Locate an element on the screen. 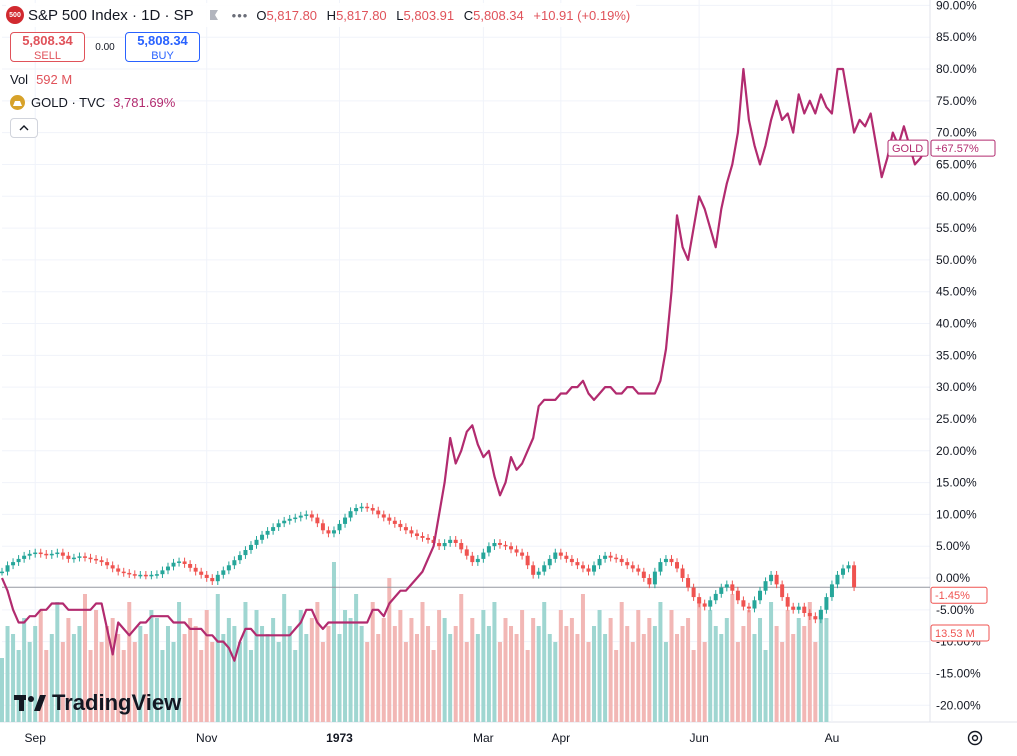 This screenshot has width=1017, height=756. y-tick-label: 45.00% is located at coordinates (956, 292).